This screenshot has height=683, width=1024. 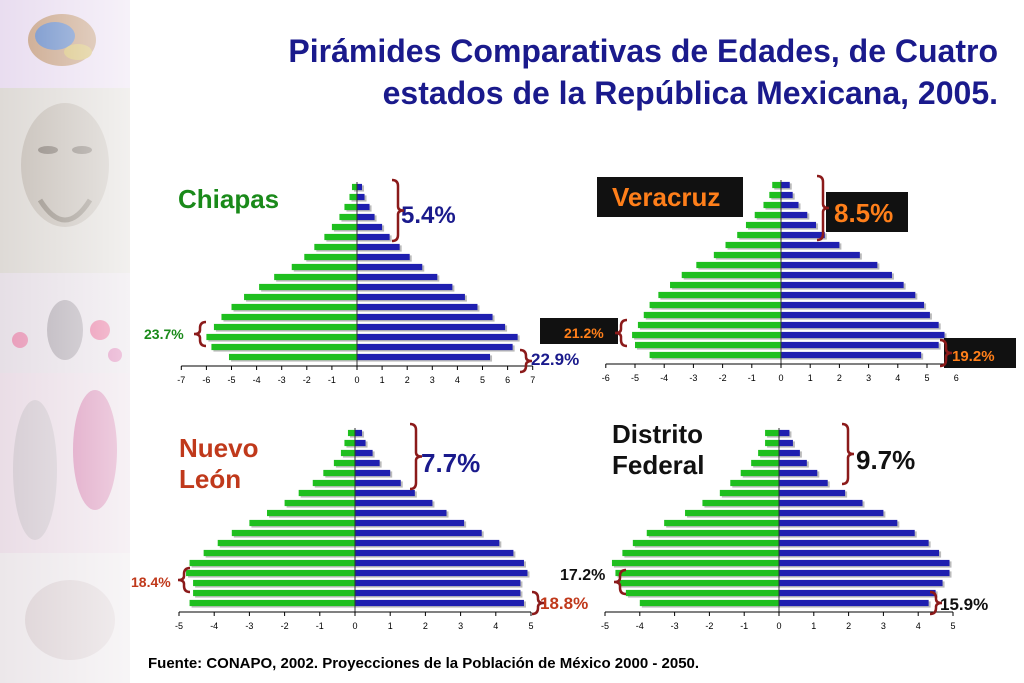 What do you see at coordinates (752, 378) in the screenshot?
I see `x-tick-label: -1` at bounding box center [752, 378].